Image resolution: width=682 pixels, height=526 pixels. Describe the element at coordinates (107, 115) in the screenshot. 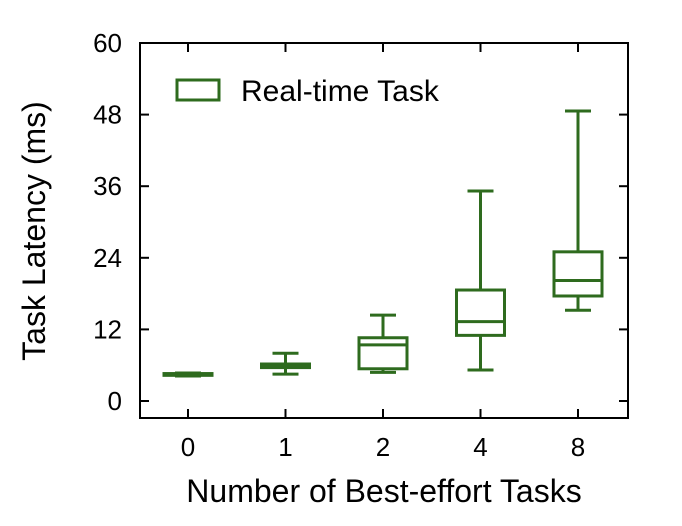

I see `y-tick-label: 48` at that location.